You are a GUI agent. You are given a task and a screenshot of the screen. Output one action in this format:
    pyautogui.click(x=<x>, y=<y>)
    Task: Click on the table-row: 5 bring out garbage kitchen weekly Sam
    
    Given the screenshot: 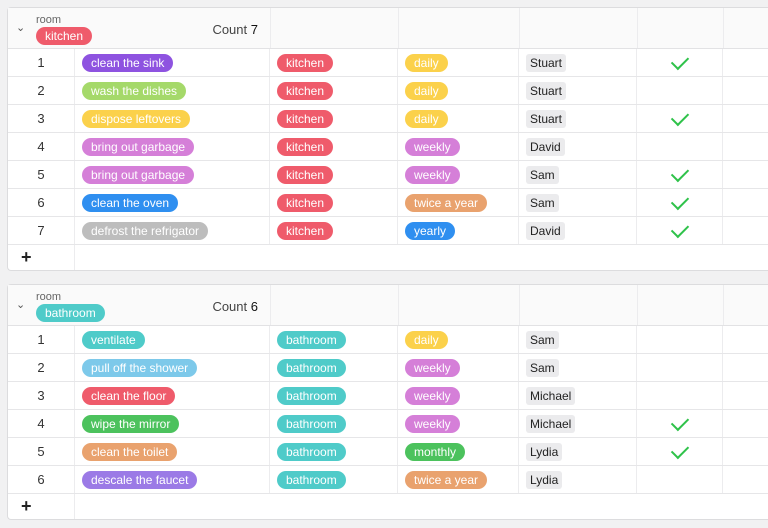 What is the action you would take?
    pyautogui.click(x=388, y=175)
    